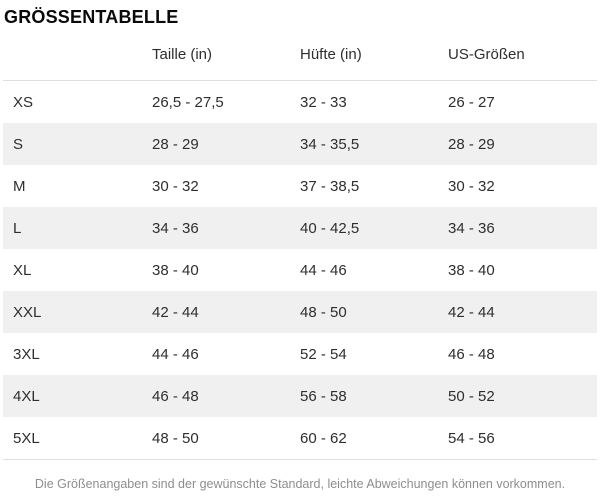 This screenshot has width=600, height=500. What do you see at coordinates (323, 354) in the screenshot?
I see `huefte-value: 52 - 54` at bounding box center [323, 354].